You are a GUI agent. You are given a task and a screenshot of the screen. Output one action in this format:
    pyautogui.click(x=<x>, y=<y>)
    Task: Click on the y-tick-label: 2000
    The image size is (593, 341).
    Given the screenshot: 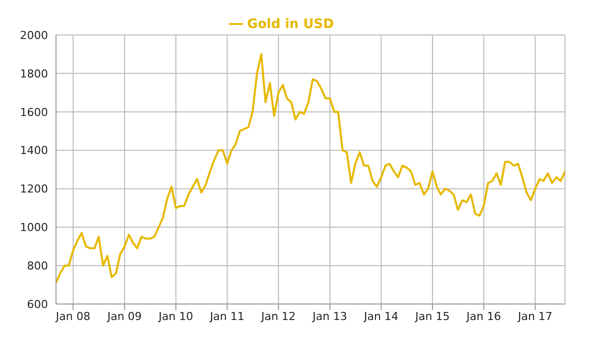 What is the action you would take?
    pyautogui.click(x=34, y=35)
    